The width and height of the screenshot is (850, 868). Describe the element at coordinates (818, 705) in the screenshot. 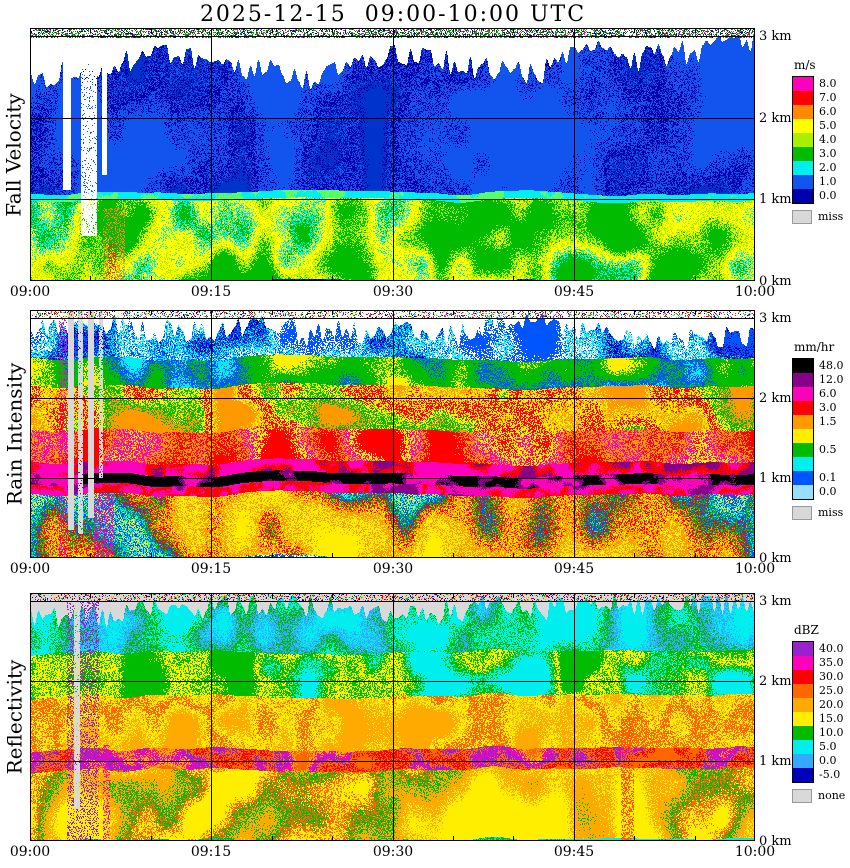

I see `legend-cell: 20.0` at that location.